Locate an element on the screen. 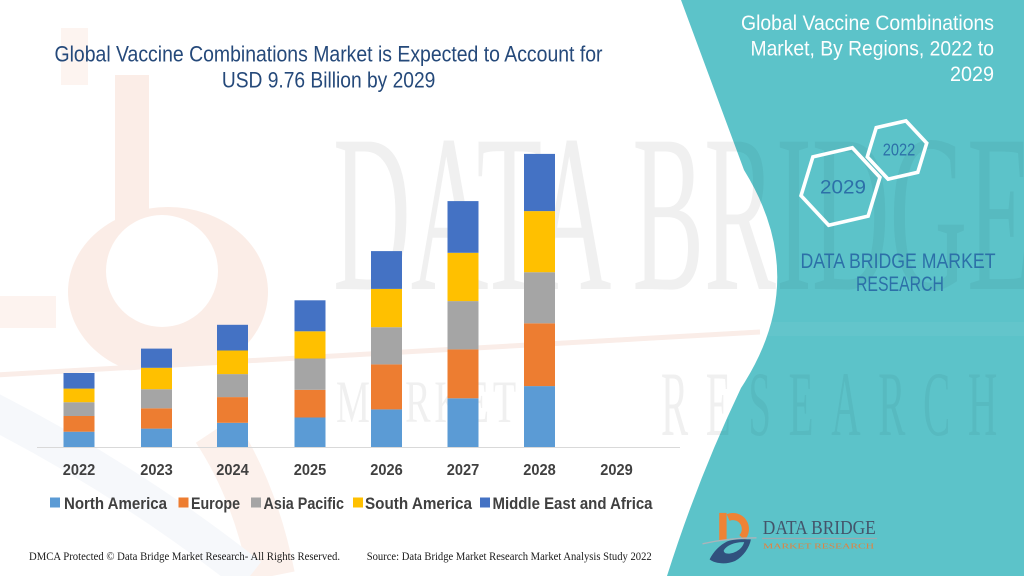  svg-text: 2027 is located at coordinates (463, 470).